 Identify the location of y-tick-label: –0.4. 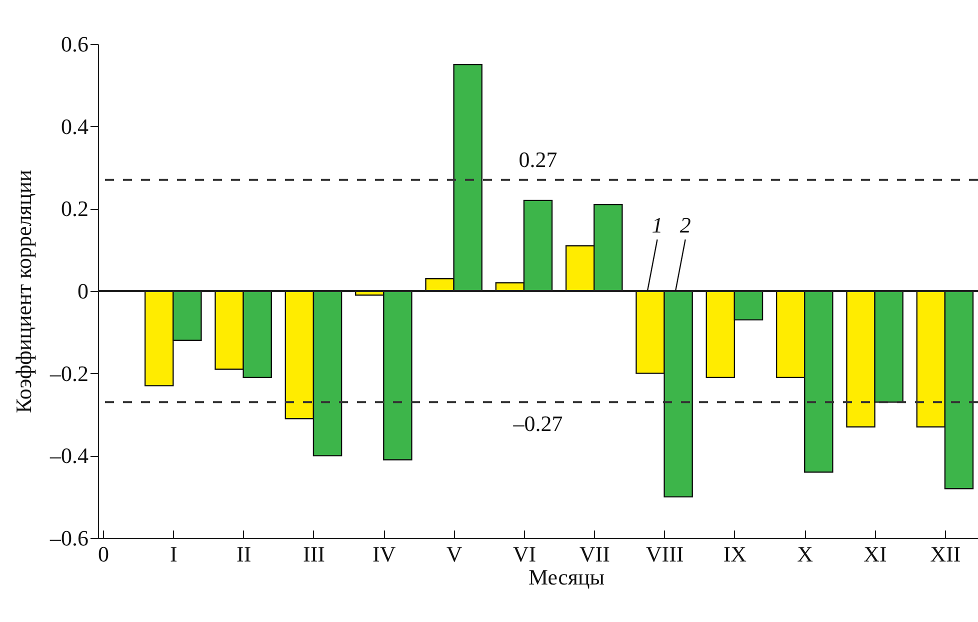
(68, 455).